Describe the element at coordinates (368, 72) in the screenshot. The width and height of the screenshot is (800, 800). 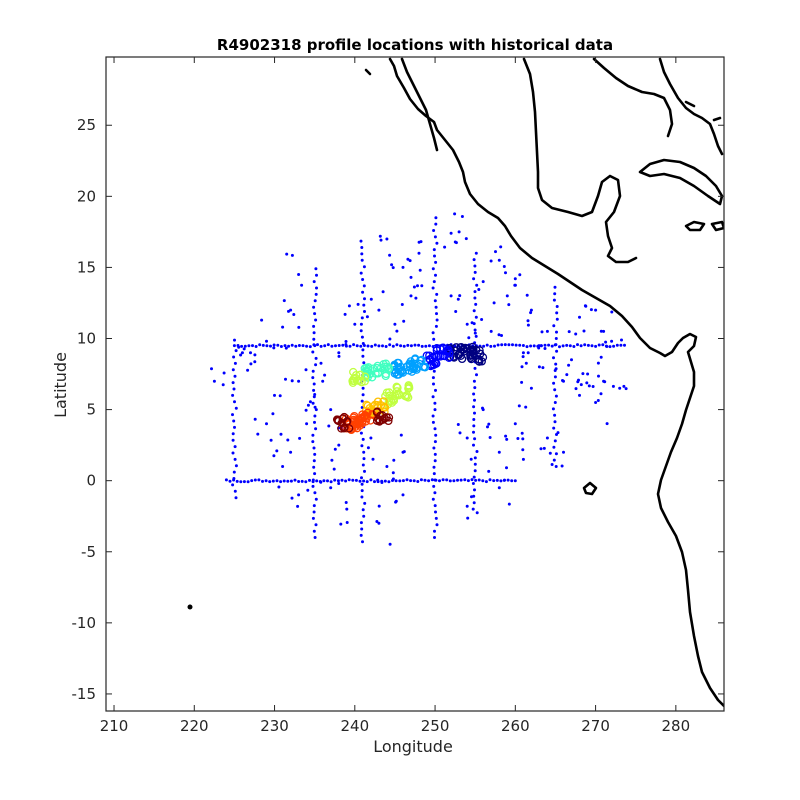
I see `small-island-coastline` at that location.